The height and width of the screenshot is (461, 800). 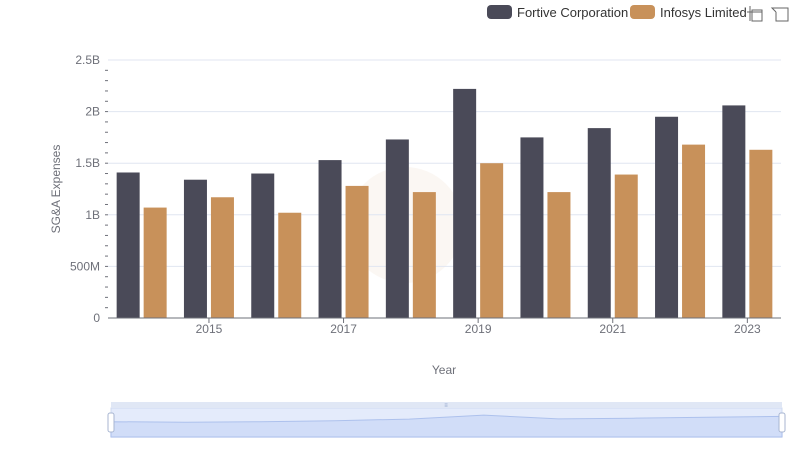 I want to click on legend-item-infosys: Infosys Limited, so click(x=688, y=12).